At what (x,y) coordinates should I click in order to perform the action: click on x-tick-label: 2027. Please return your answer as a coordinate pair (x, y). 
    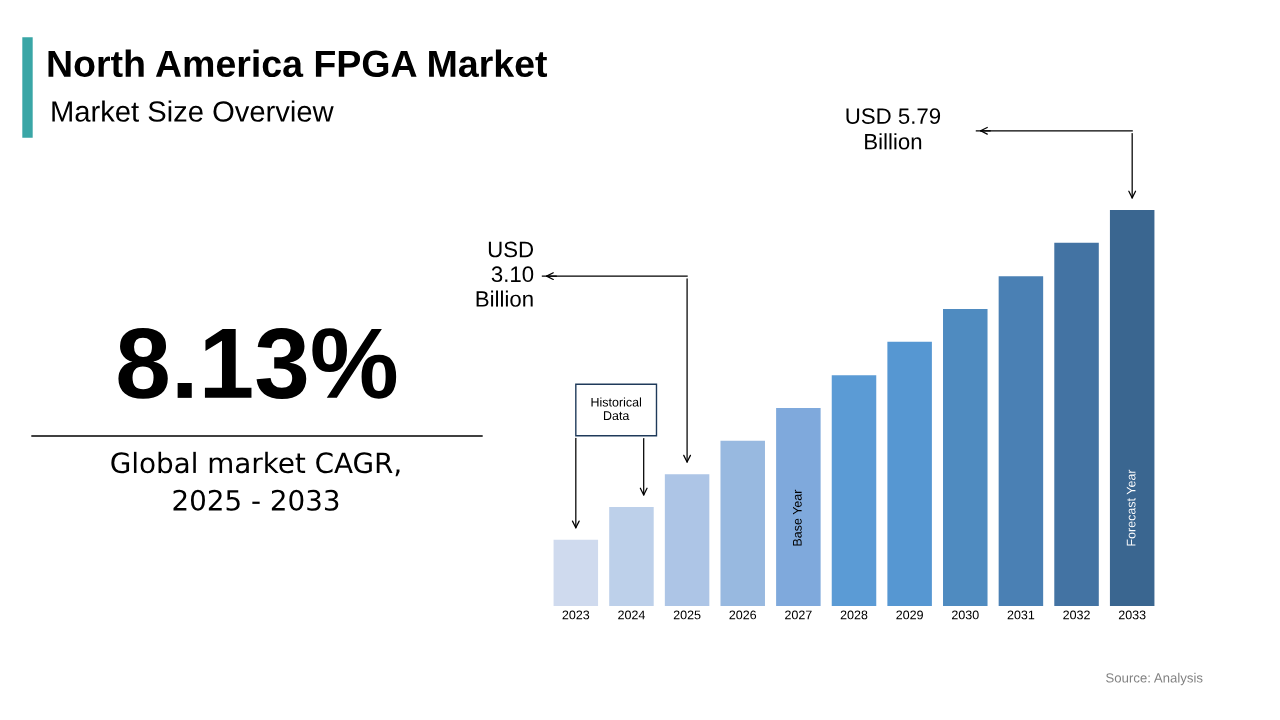
    Looking at the image, I should click on (798, 615).